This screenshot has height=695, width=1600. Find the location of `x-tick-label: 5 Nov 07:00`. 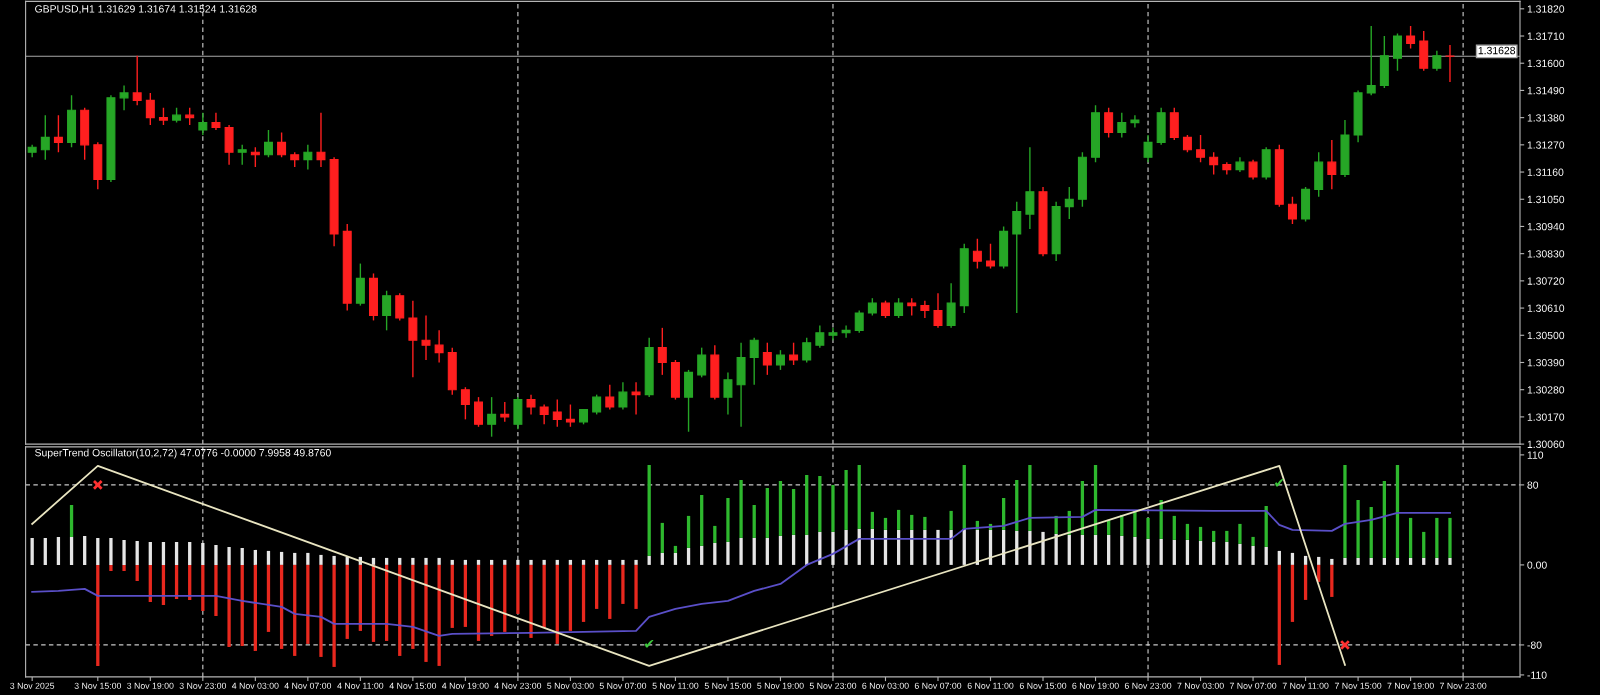

x-tick-label: 5 Nov 07:00 is located at coordinates (623, 685).